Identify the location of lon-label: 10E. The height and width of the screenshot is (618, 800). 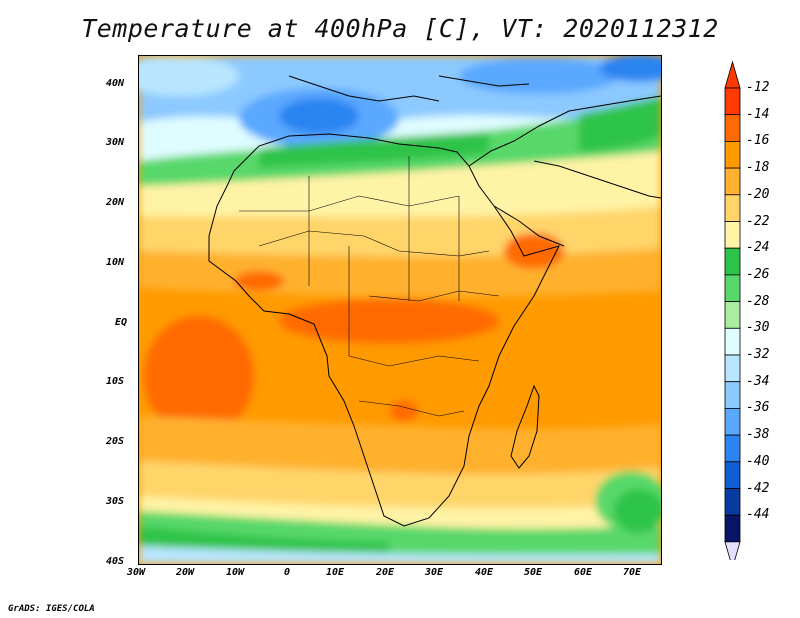
(335, 572).